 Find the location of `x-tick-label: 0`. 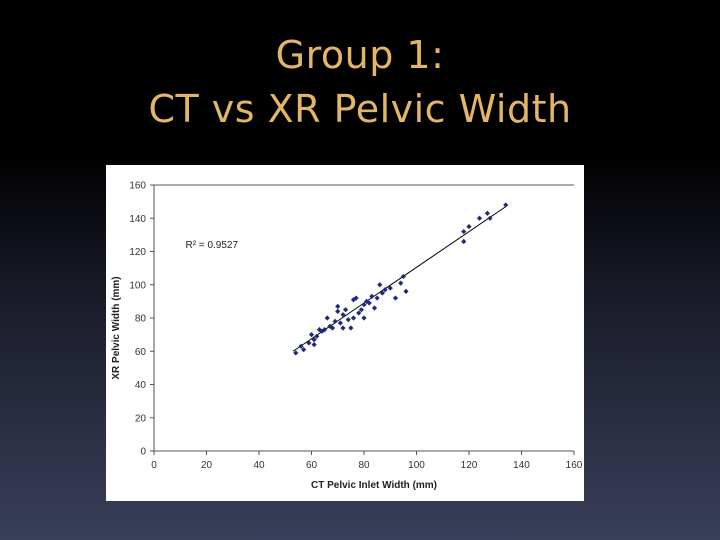

x-tick-label: 0 is located at coordinates (154, 465).